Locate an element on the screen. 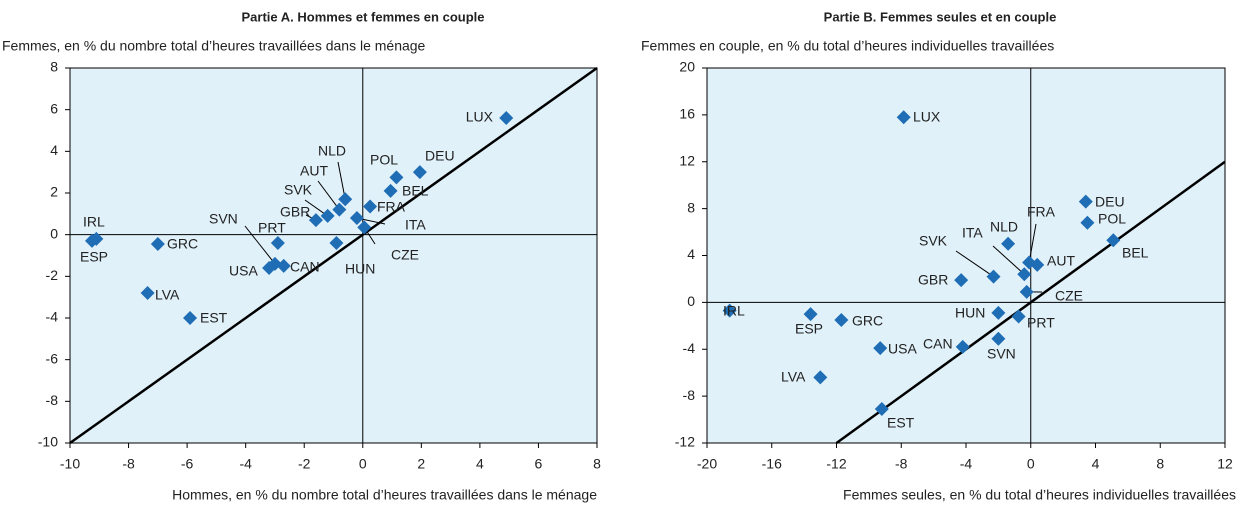  y-tick-label: 12 is located at coordinates (687, 160).